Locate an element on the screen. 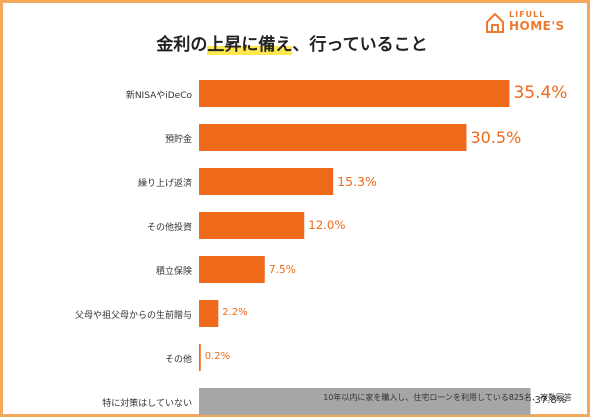  title-highlight: 上昇に備え is located at coordinates (250, 45).